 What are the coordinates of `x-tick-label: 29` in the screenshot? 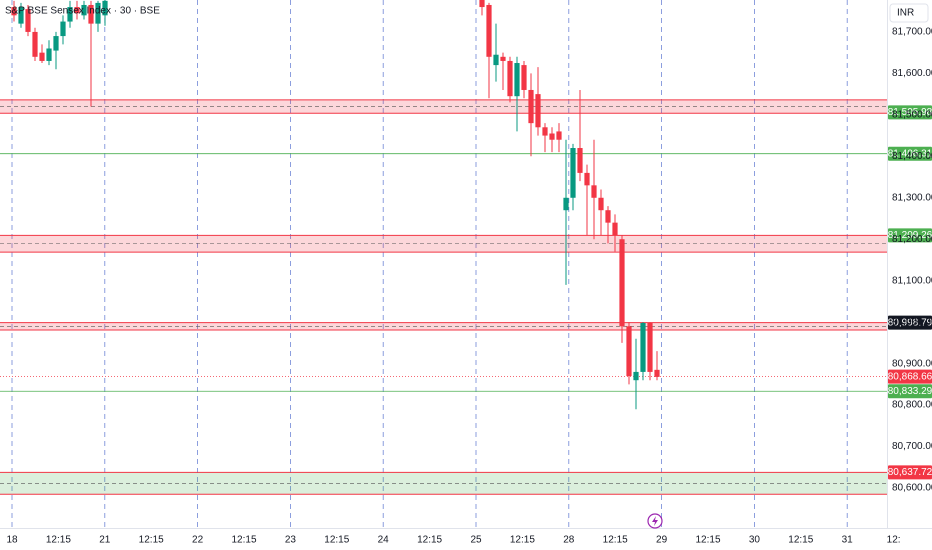 It's located at (662, 540).